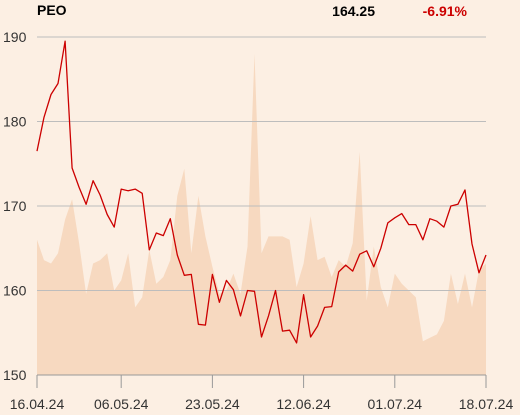 The height and width of the screenshot is (415, 520). What do you see at coordinates (252, 10) in the screenshot?
I see `chart-header: PEO 164.25 -6.91%` at bounding box center [252, 10].